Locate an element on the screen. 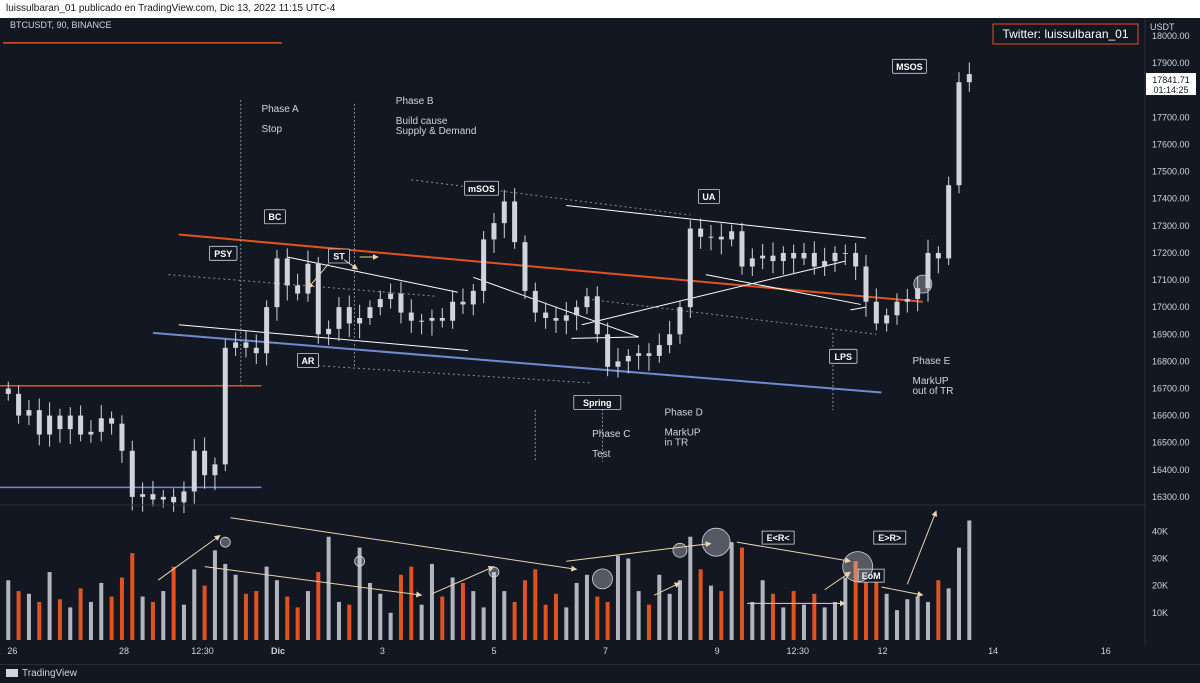 The image size is (1200, 683). dotted-trend-a is located at coordinates (303, 285).